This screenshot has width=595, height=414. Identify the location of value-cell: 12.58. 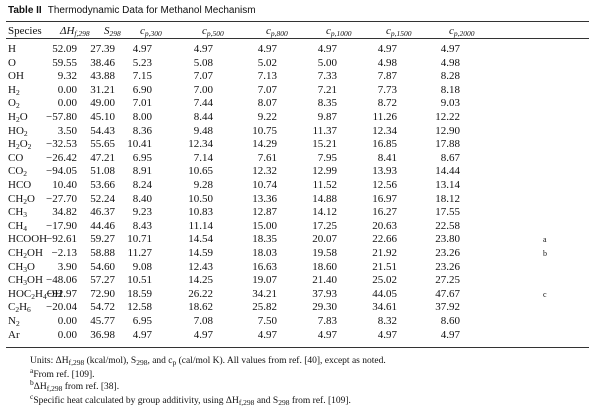
(139, 307).